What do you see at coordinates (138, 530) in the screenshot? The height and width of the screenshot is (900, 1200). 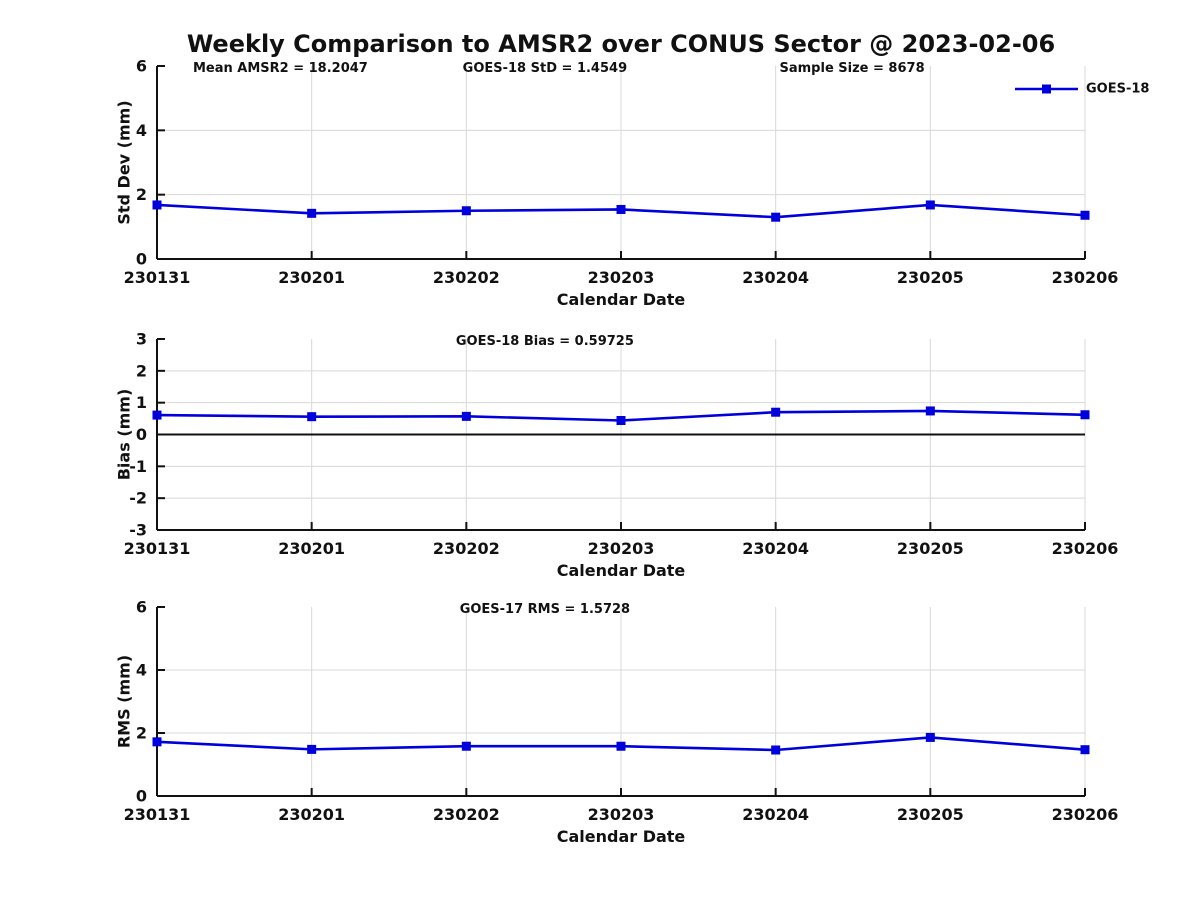 I see `y-tick-label: -3` at bounding box center [138, 530].